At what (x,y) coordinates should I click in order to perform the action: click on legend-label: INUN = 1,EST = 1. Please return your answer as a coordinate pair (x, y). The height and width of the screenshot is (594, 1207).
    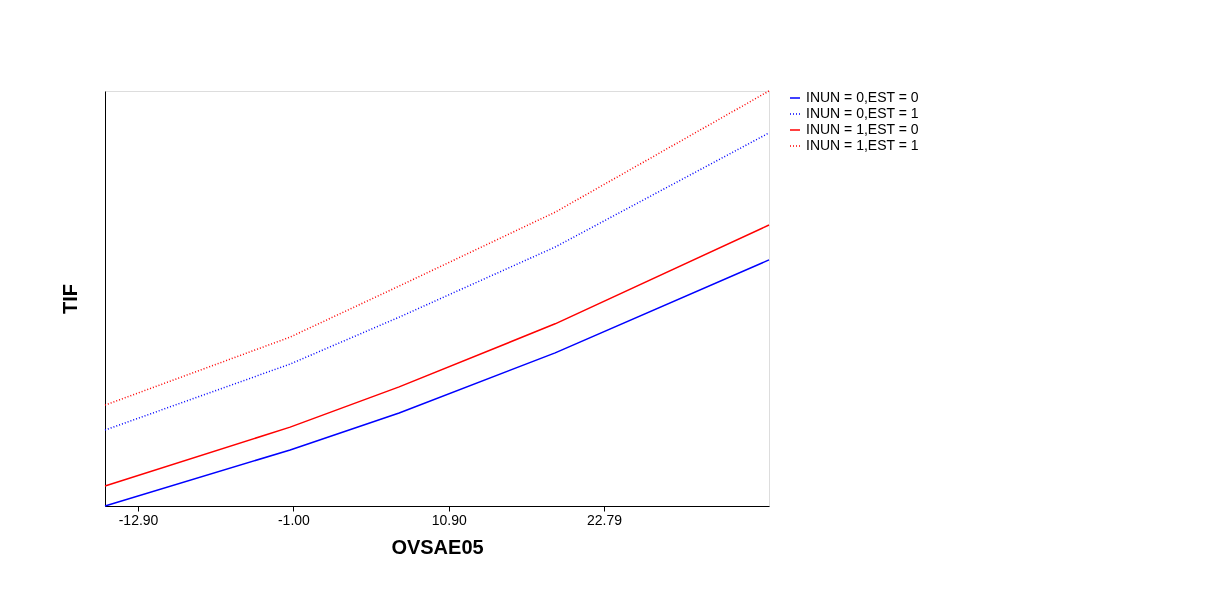
    Looking at the image, I should click on (862, 145).